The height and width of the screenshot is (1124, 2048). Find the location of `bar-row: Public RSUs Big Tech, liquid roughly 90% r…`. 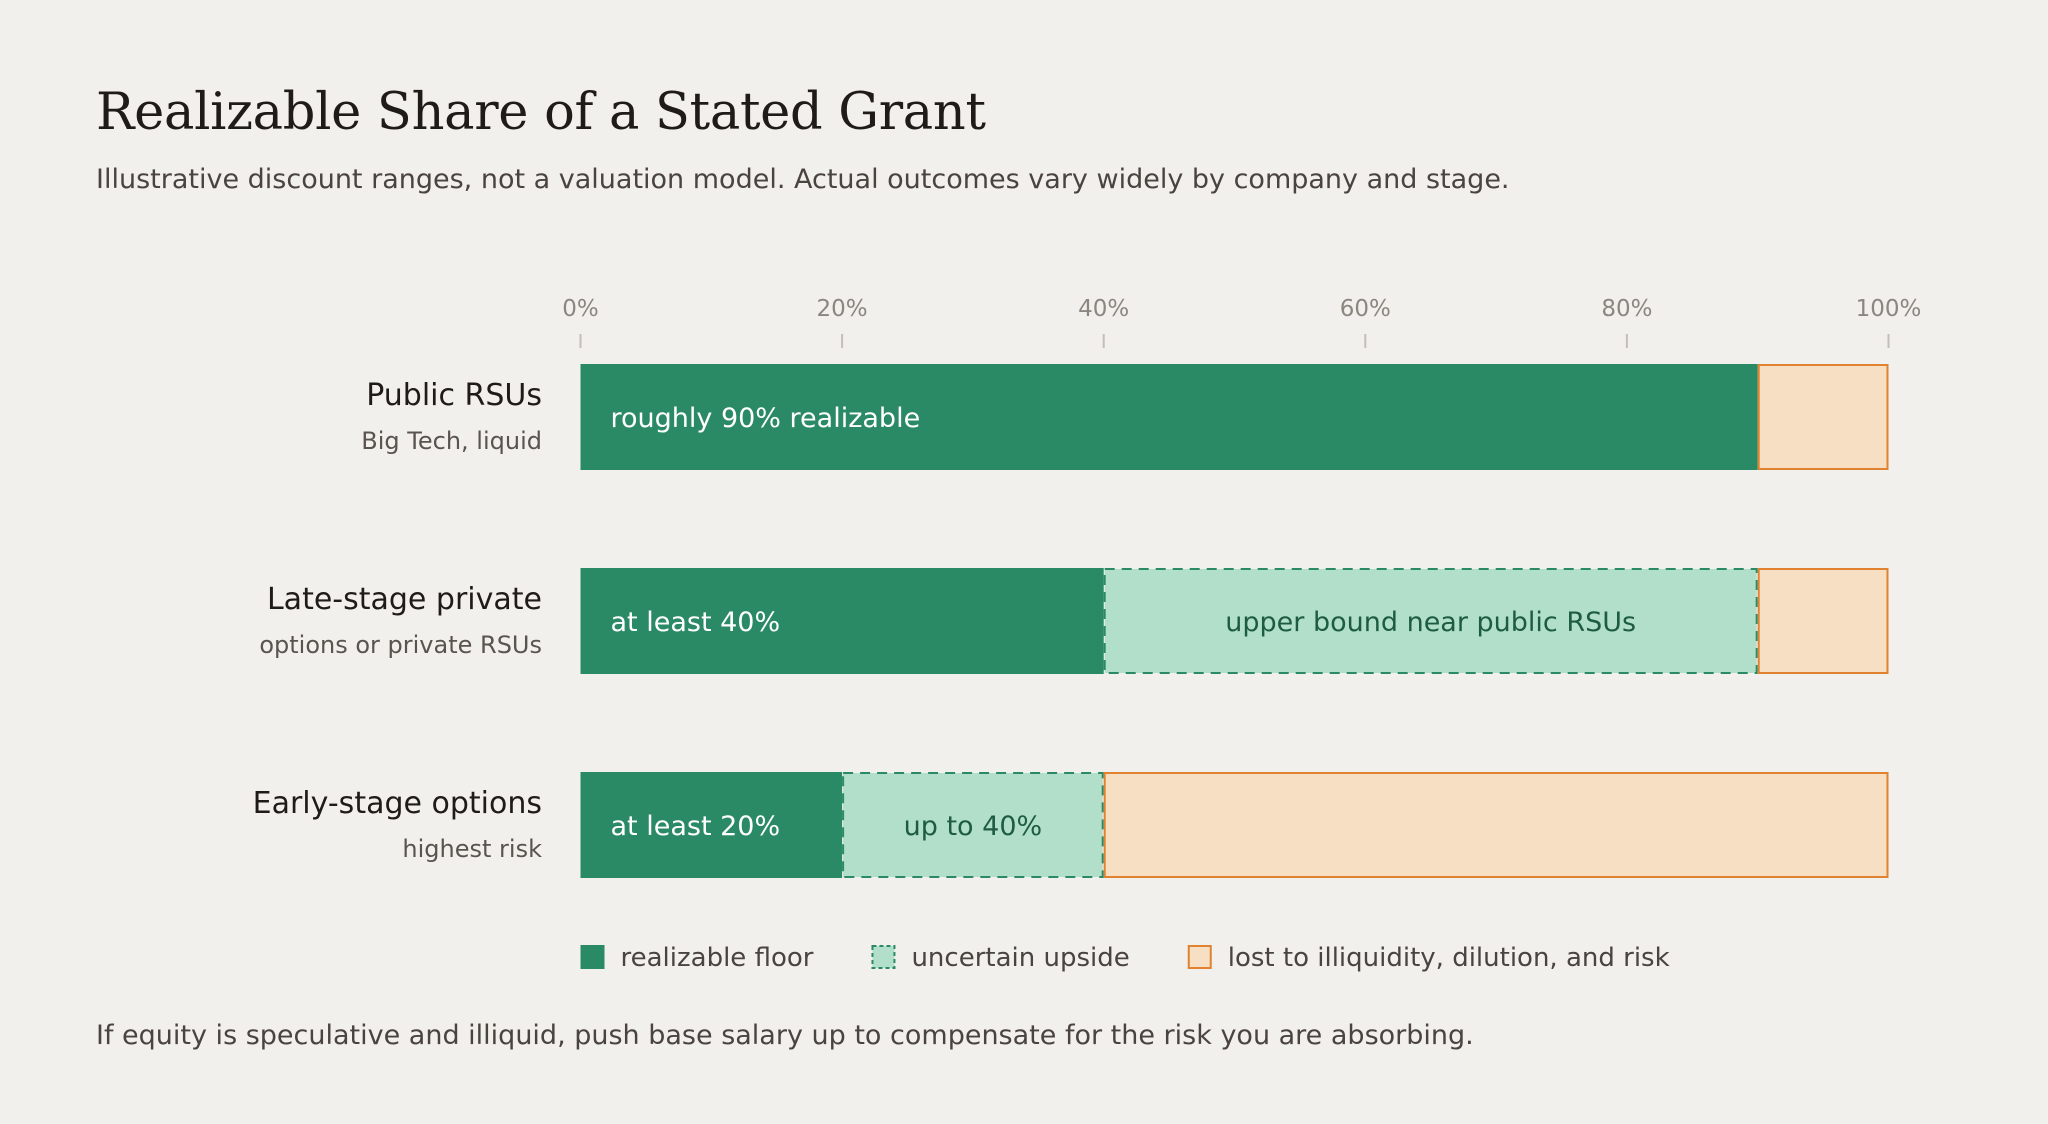

bar-row: Public RSUs Big Tech, liquid roughly 90% r… is located at coordinates (1125, 417).